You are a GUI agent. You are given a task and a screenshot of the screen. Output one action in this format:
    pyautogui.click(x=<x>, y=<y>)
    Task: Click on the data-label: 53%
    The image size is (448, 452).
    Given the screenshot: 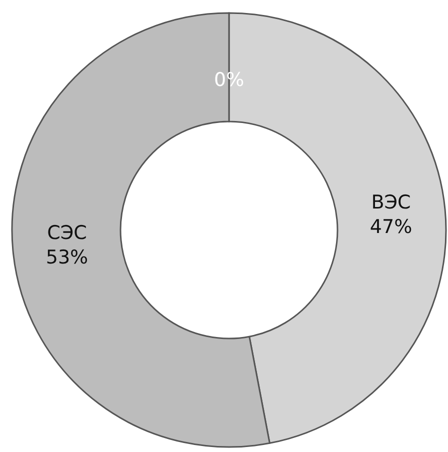 What is the action you would take?
    pyautogui.click(x=67, y=257)
    